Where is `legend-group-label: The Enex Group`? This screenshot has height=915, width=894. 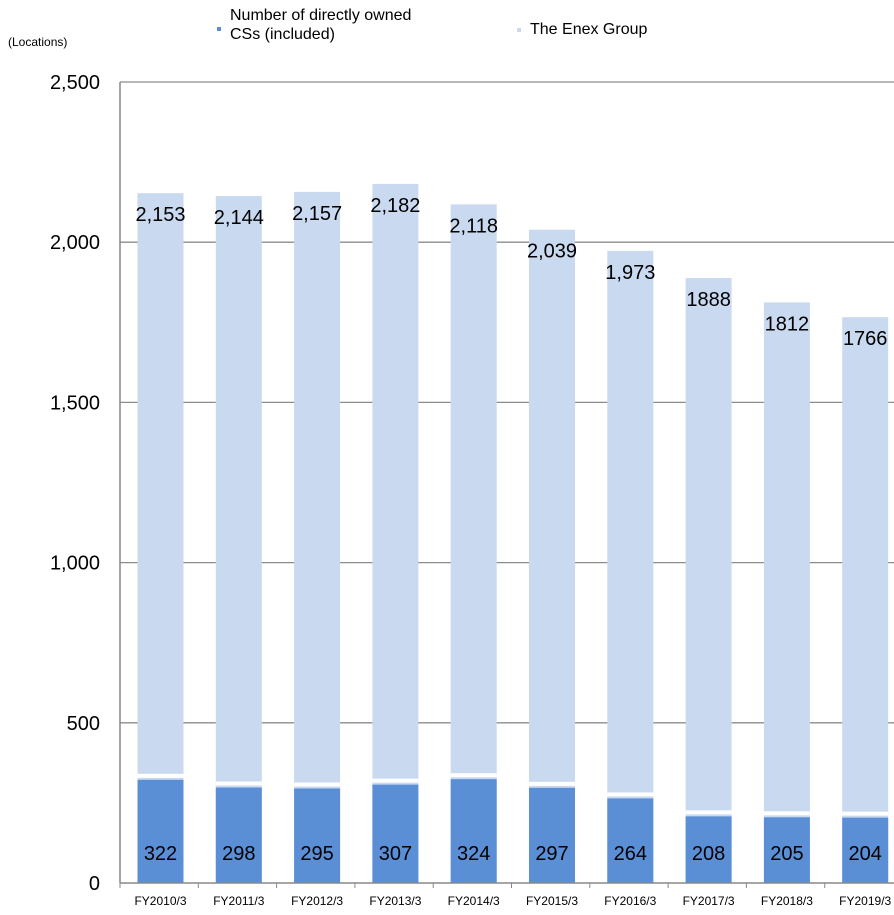
legend-group-label: The Enex Group is located at coordinates (589, 29).